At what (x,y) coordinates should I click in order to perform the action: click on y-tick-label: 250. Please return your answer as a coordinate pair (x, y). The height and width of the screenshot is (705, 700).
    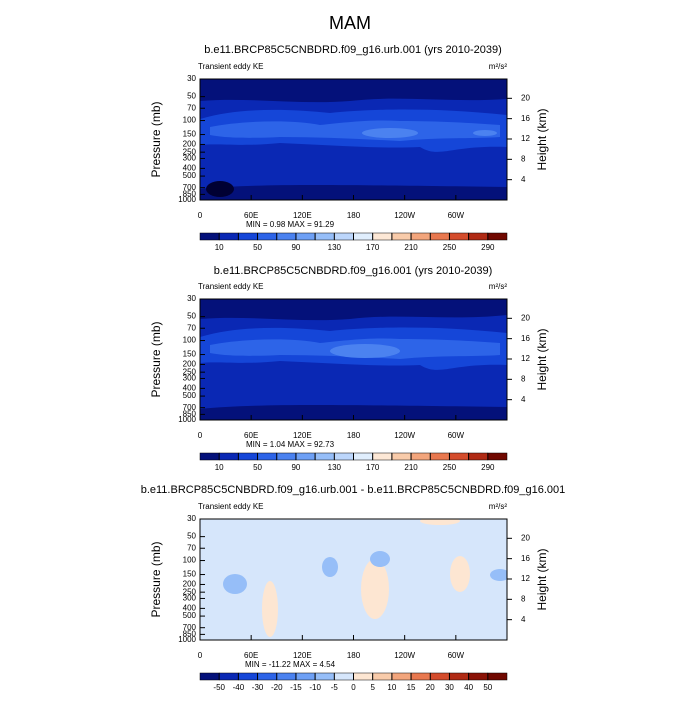
    Looking at the image, I should click on (190, 591).